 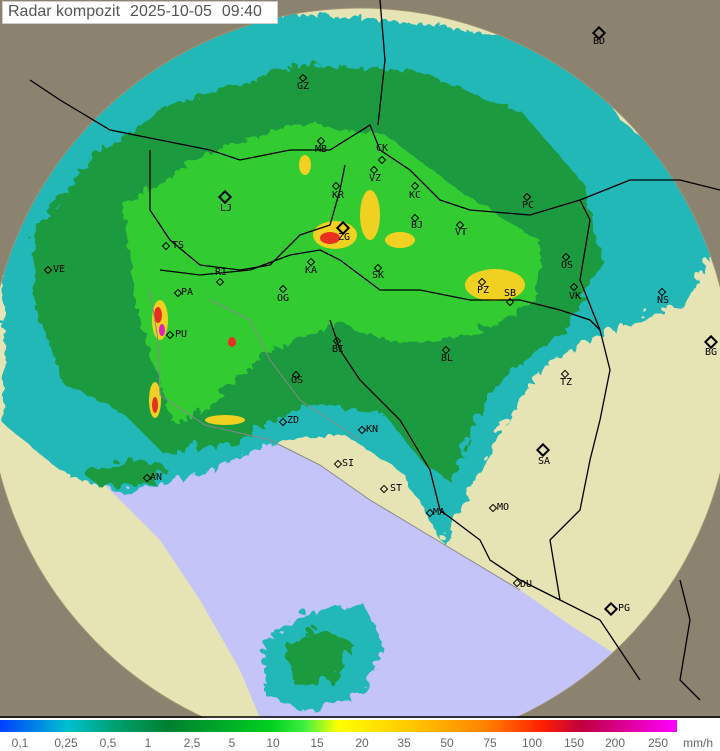 What do you see at coordinates (567, 265) in the screenshot?
I see `city-label: OS` at bounding box center [567, 265].